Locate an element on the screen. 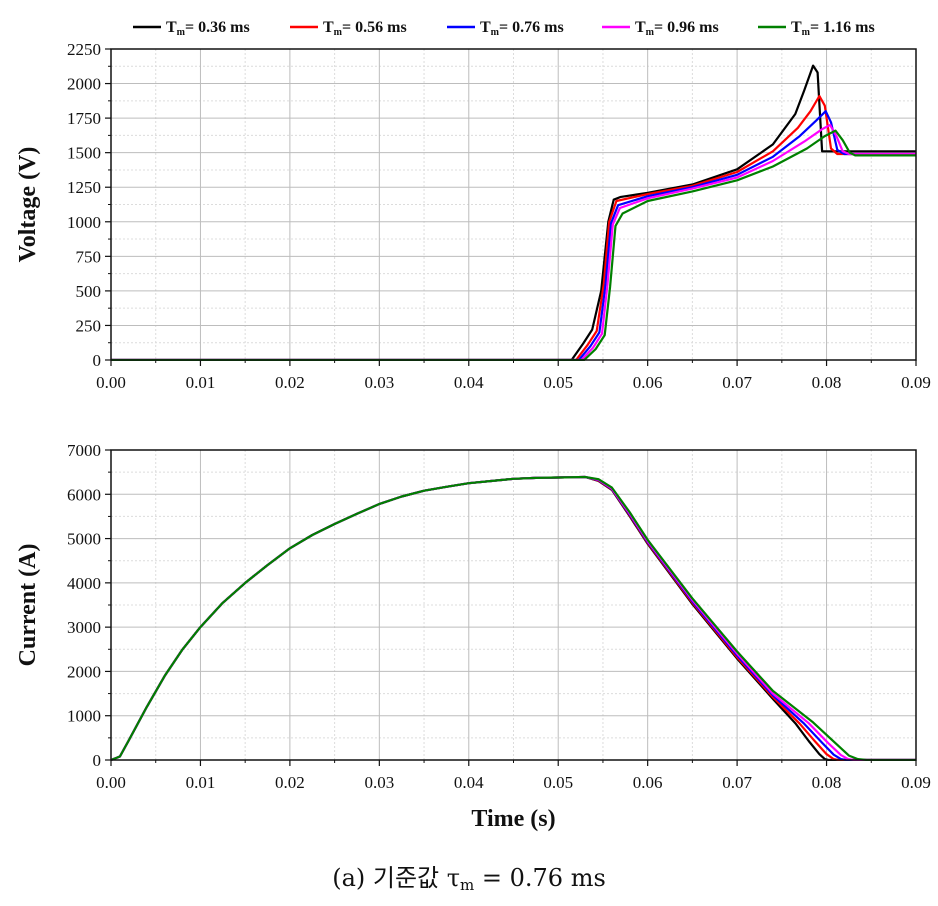 The width and height of the screenshot is (938, 906). y-axis-label: Voltage (V) is located at coordinates (28, 205).